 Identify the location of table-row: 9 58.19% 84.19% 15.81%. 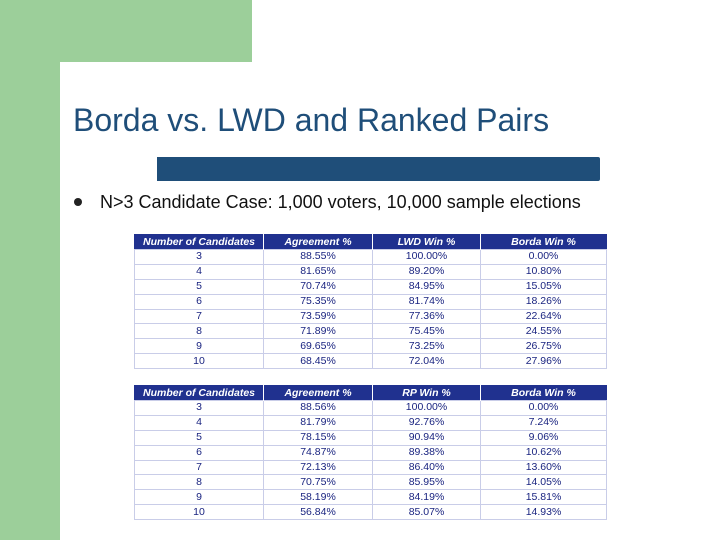
(370, 497).